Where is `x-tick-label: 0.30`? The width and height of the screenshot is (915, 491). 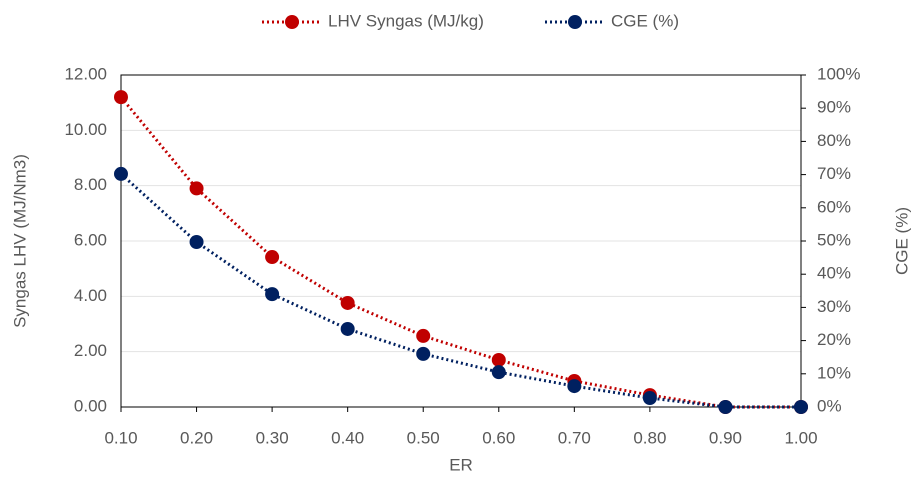 x-tick-label: 0.30 is located at coordinates (272, 437).